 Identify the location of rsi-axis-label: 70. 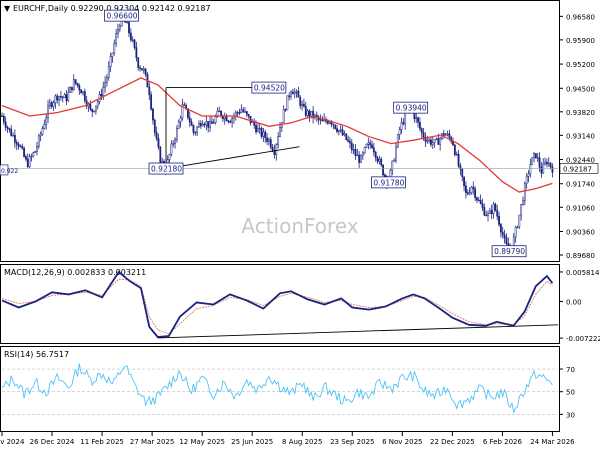
(570, 370).